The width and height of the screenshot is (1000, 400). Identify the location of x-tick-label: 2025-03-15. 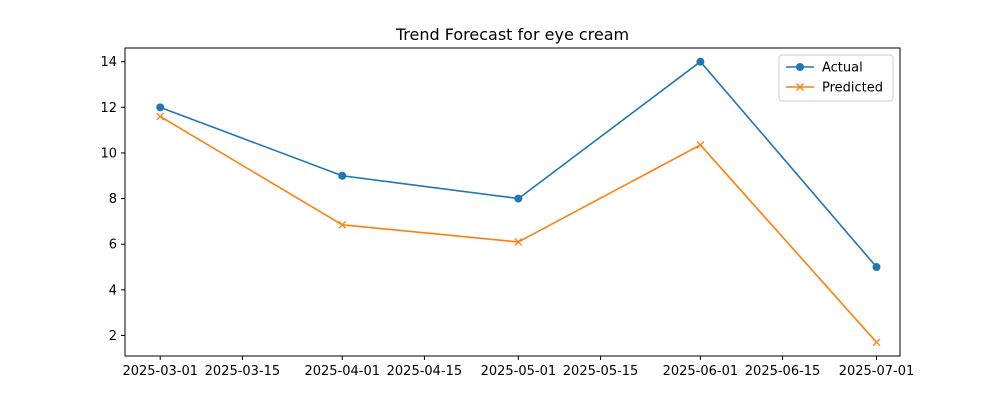
(243, 371).